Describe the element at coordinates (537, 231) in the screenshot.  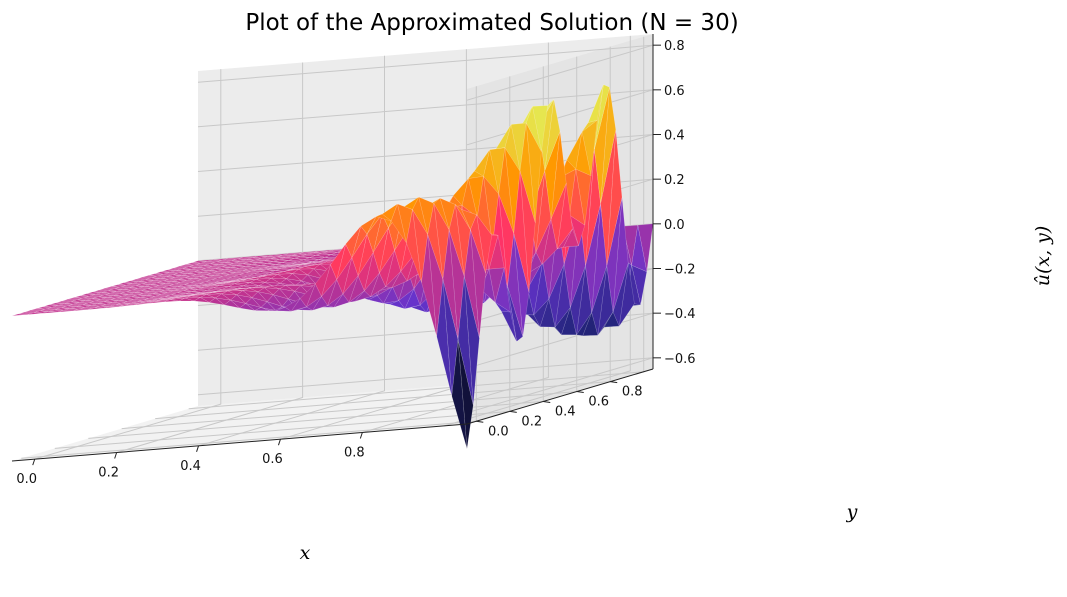
I see `x-gridline` at that location.